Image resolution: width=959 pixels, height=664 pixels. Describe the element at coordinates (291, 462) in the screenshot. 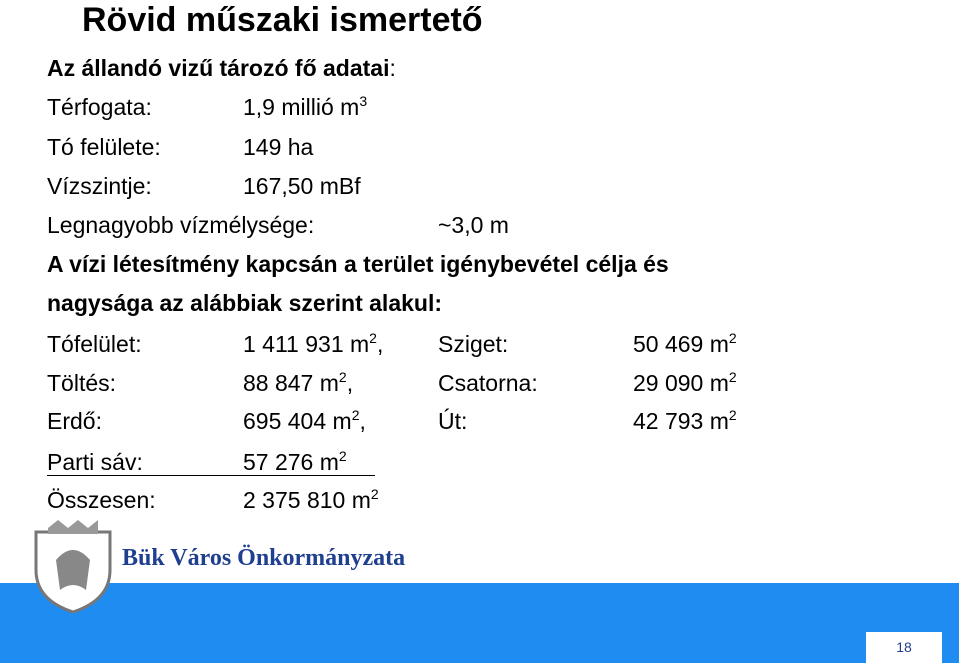

I see `value-text: 57 276 m` at that location.